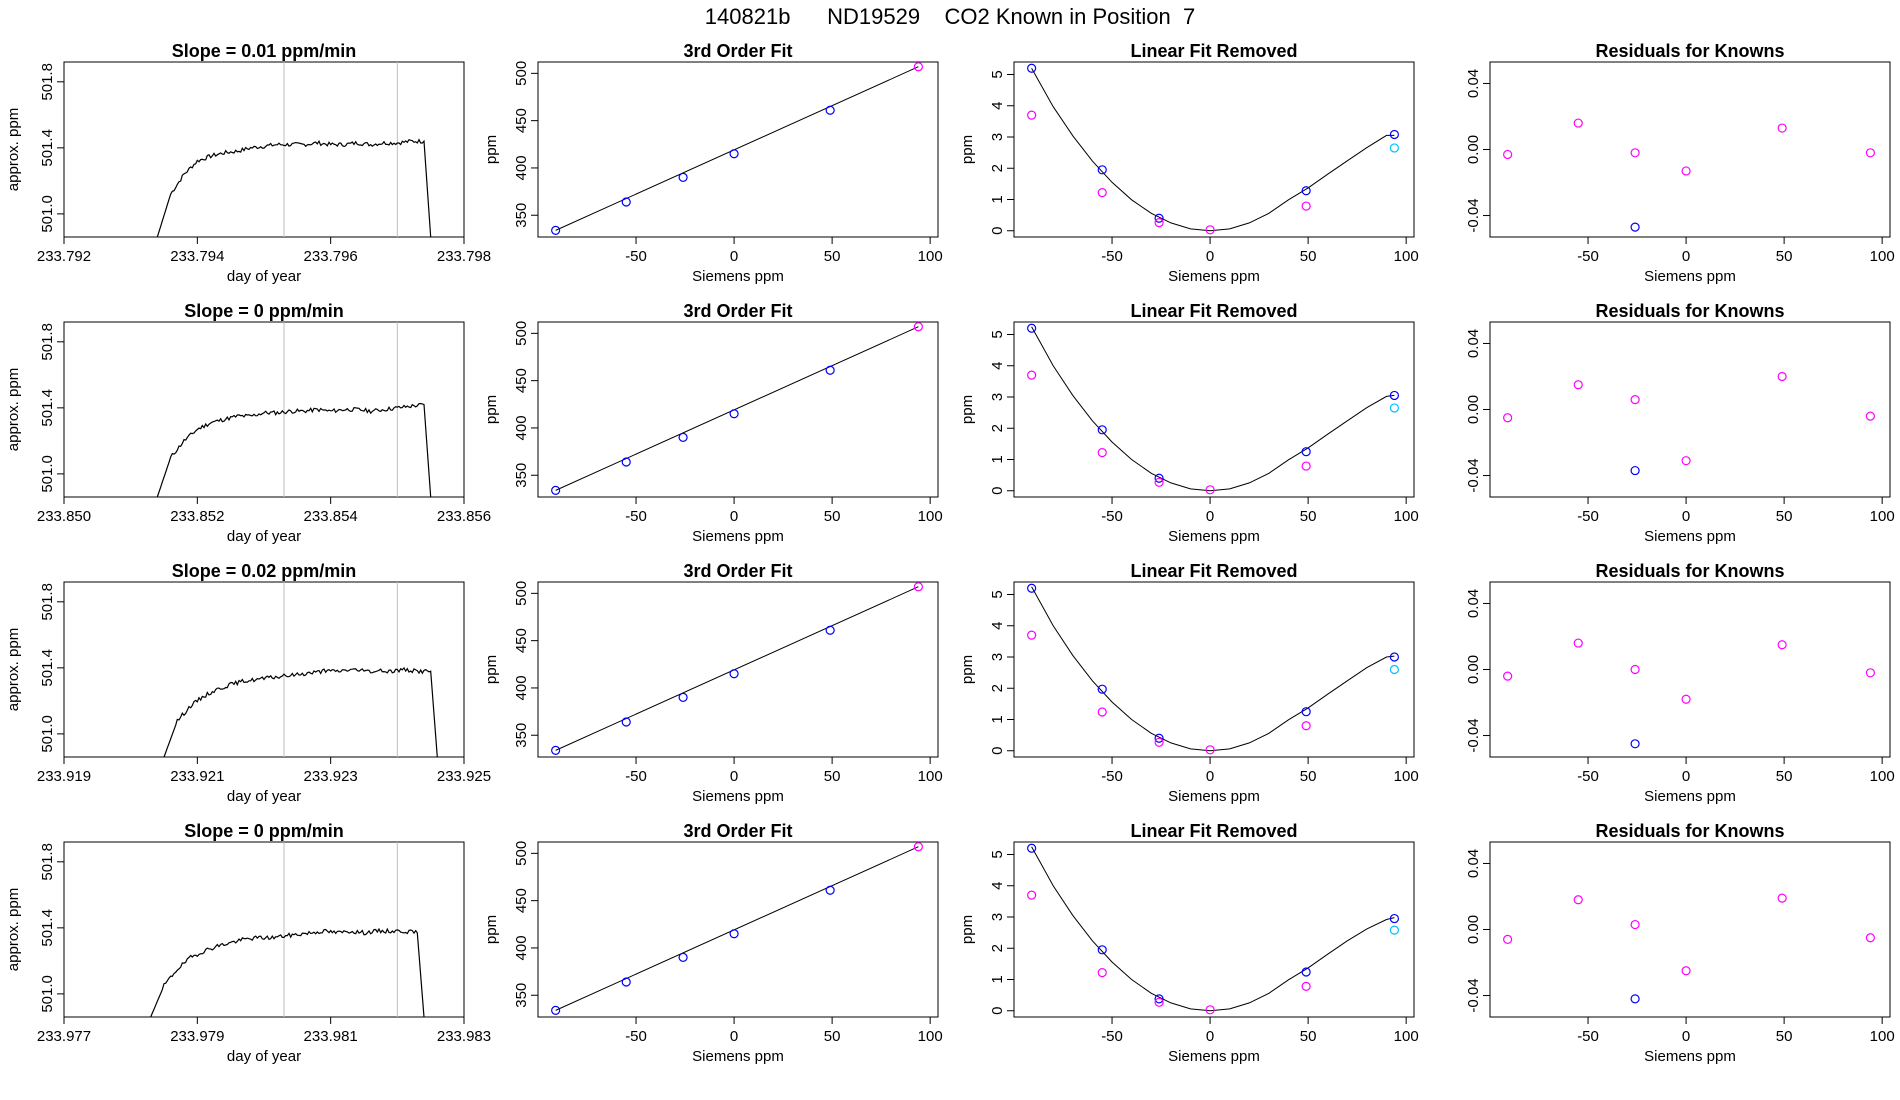 This screenshot has width=1900, height=1100. I want to click on y-tick-label: 0, so click(997, 751).